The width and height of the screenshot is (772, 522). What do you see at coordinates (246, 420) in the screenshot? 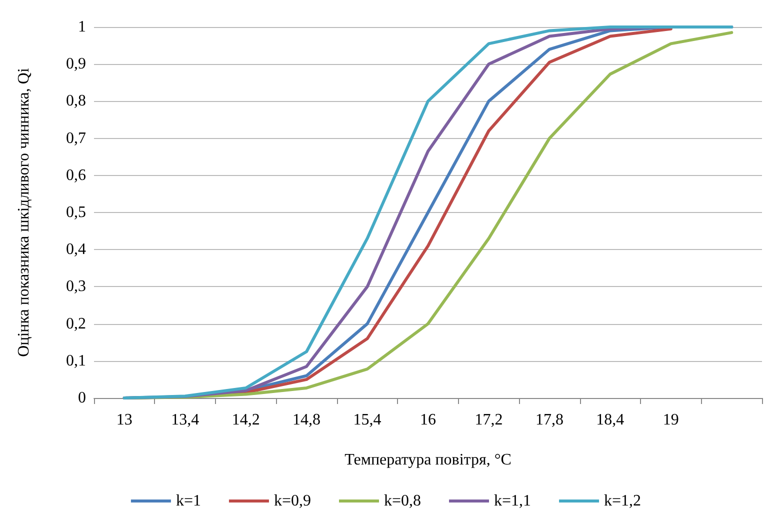
I see `x-tick-label: 14,2` at bounding box center [246, 420].